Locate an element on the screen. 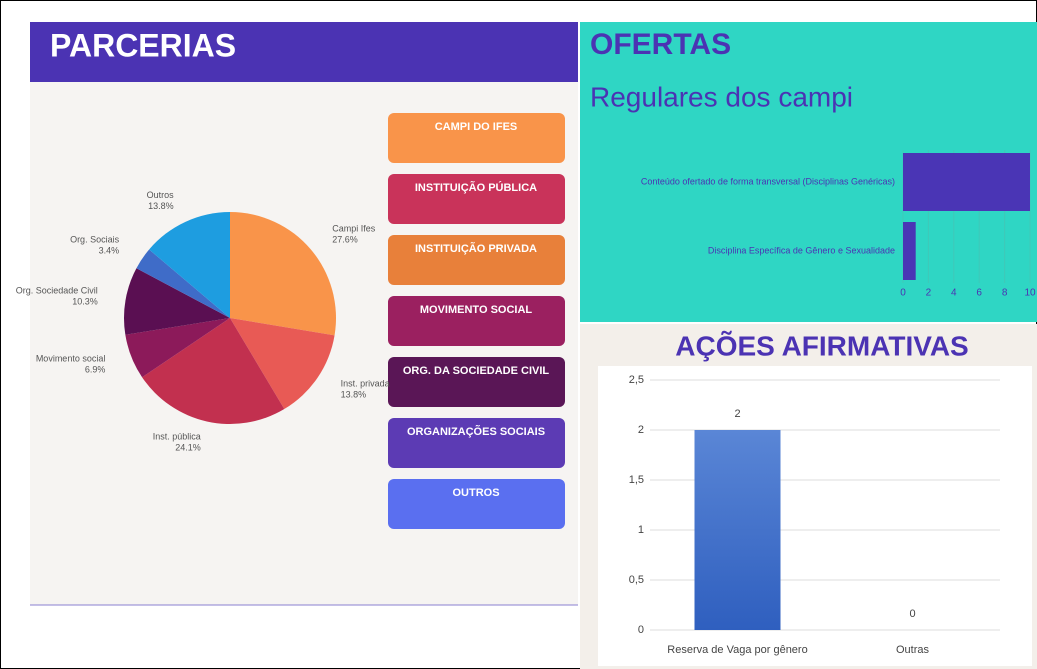  y-tick-label: 2,5 is located at coordinates (636, 380).